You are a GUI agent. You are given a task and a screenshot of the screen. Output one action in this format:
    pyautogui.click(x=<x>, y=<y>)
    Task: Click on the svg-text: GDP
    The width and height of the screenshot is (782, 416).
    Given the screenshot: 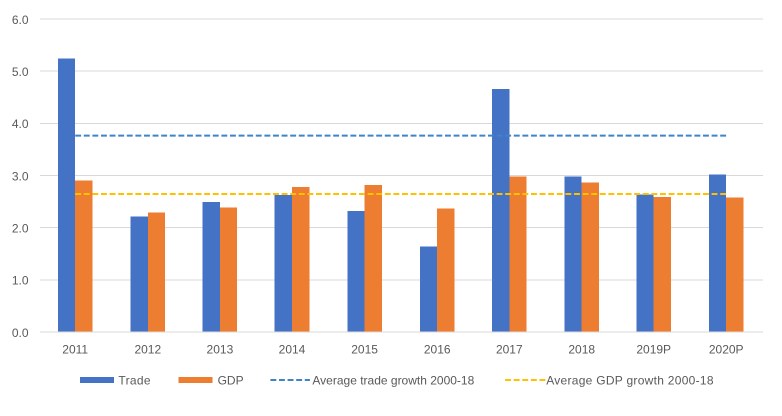 What is the action you would take?
    pyautogui.click(x=231, y=380)
    